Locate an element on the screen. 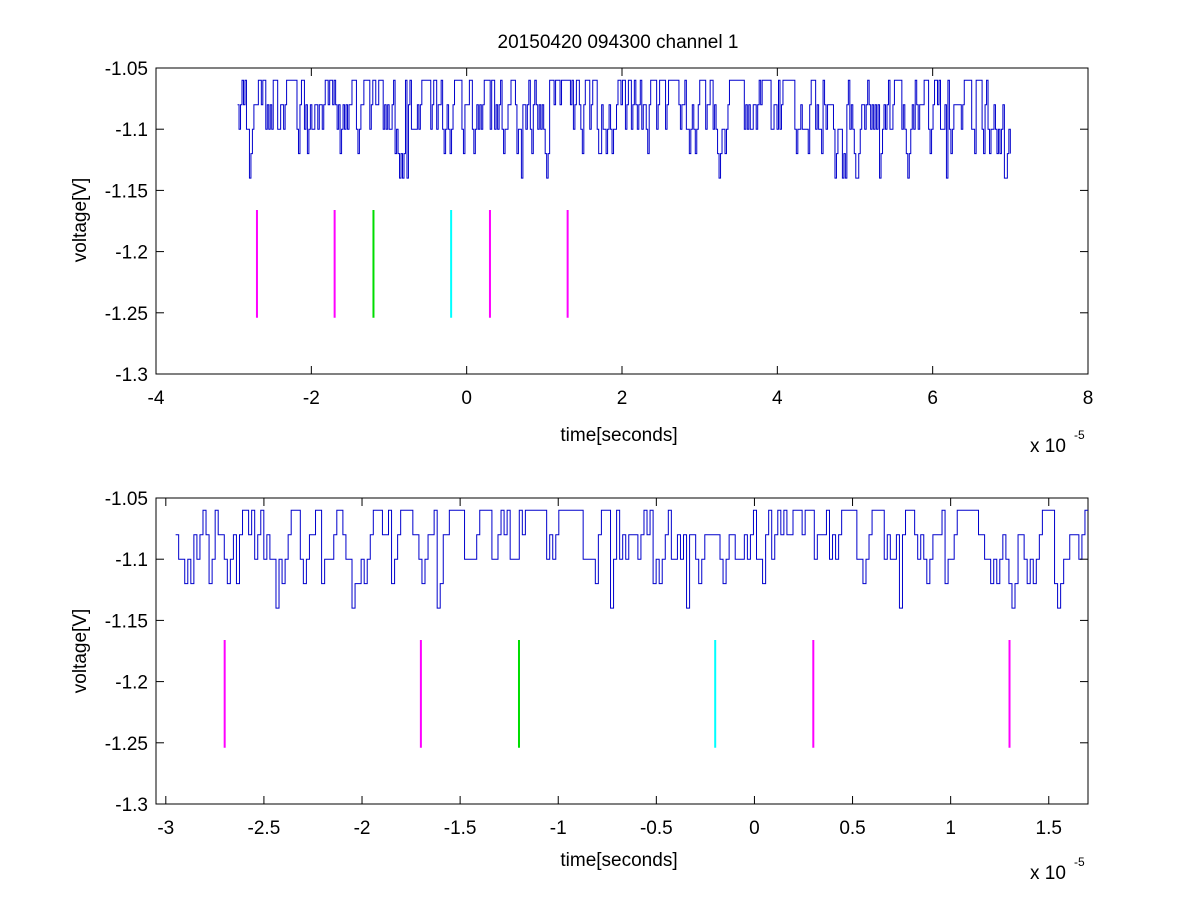 This screenshot has width=1200, height=901. figure-title: 20150420 094300 channel 1 is located at coordinates (618, 42).